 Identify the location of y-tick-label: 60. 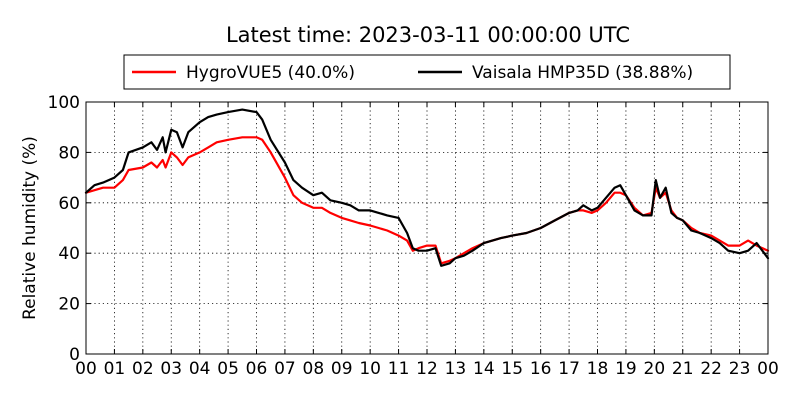
(69, 204).